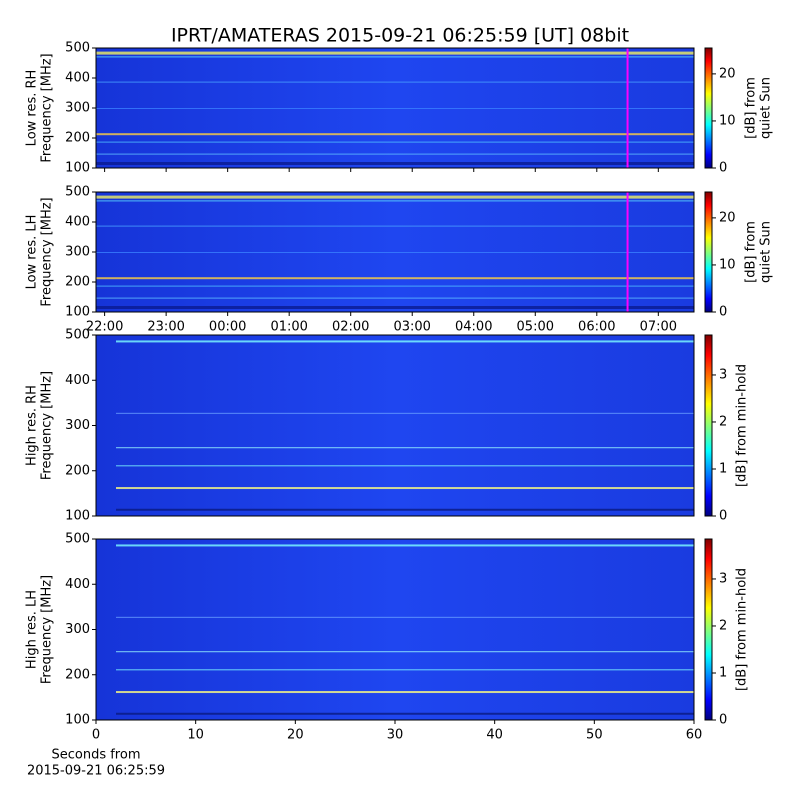 This screenshot has height=800, width=800. Describe the element at coordinates (32, 108) in the screenshot. I see `y-axis-label: Low res. RH` at that location.